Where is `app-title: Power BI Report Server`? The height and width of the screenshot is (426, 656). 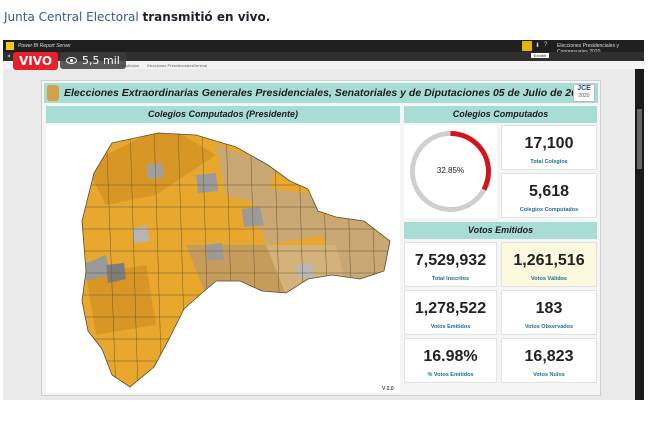
app-title: Power BI Report Server is located at coordinates (44, 46).